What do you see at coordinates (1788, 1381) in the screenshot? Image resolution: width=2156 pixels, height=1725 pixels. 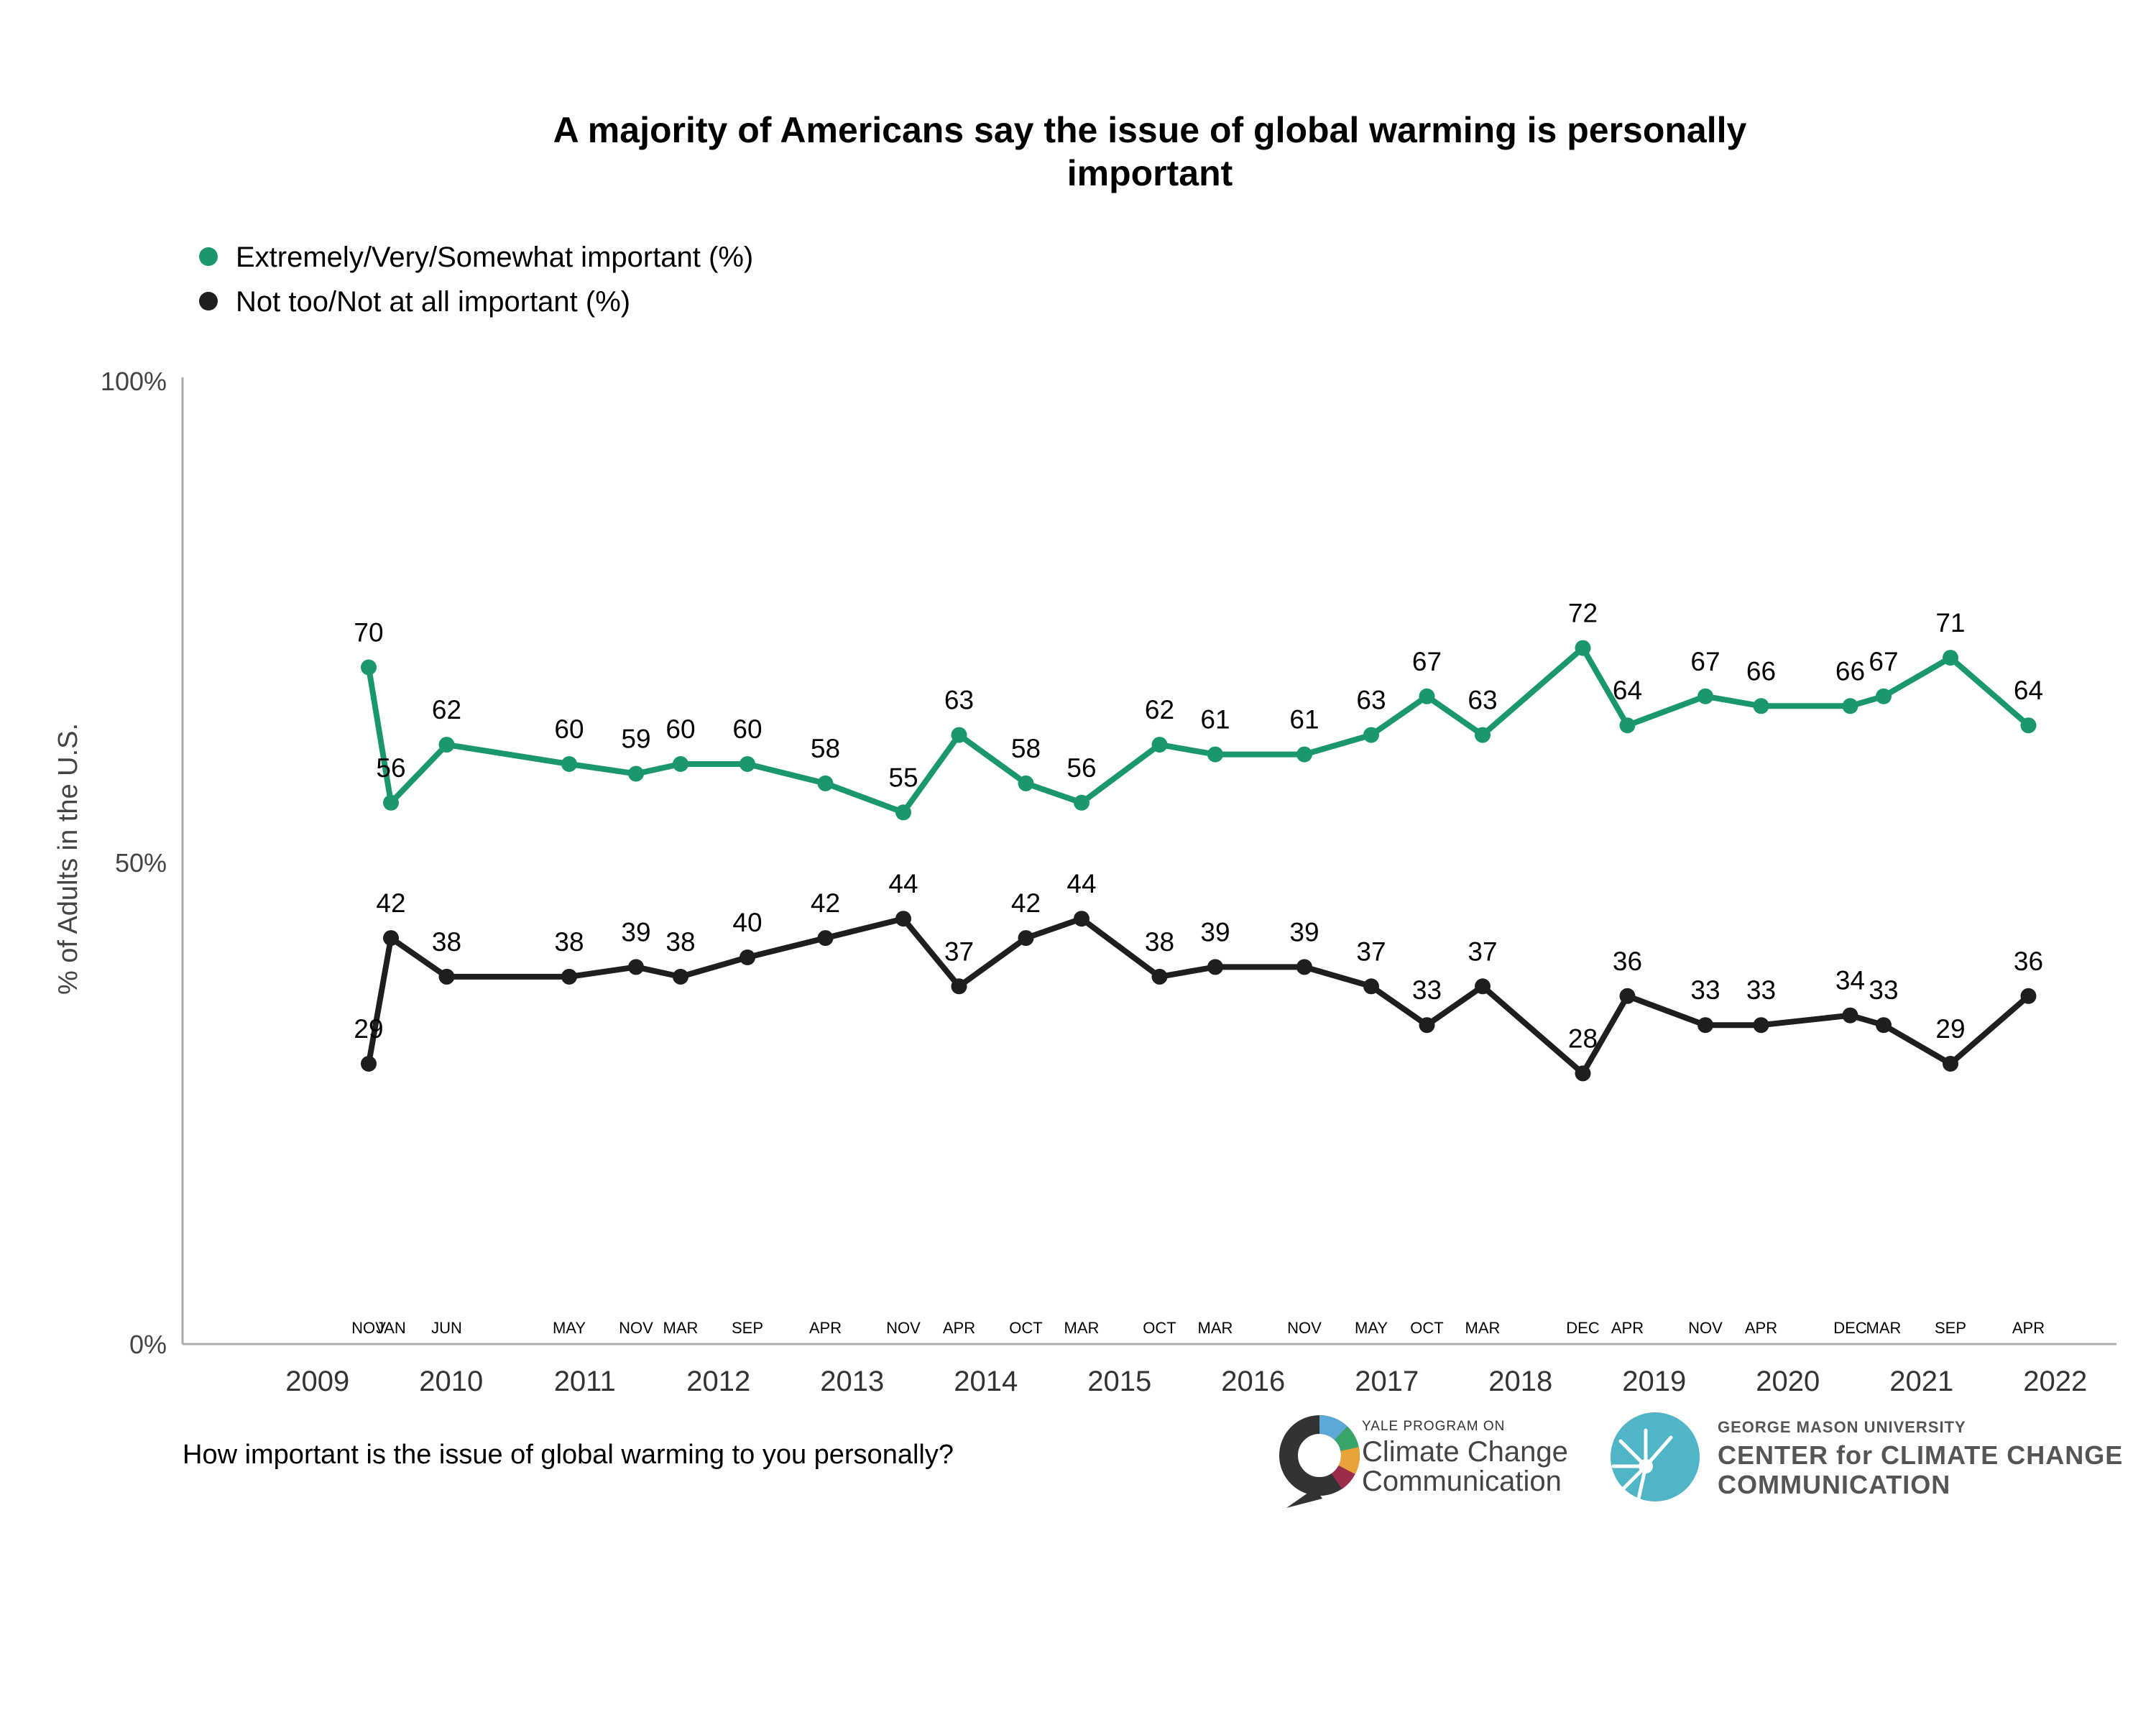 I see `x-year-label-2020: 2020` at bounding box center [1788, 1381].